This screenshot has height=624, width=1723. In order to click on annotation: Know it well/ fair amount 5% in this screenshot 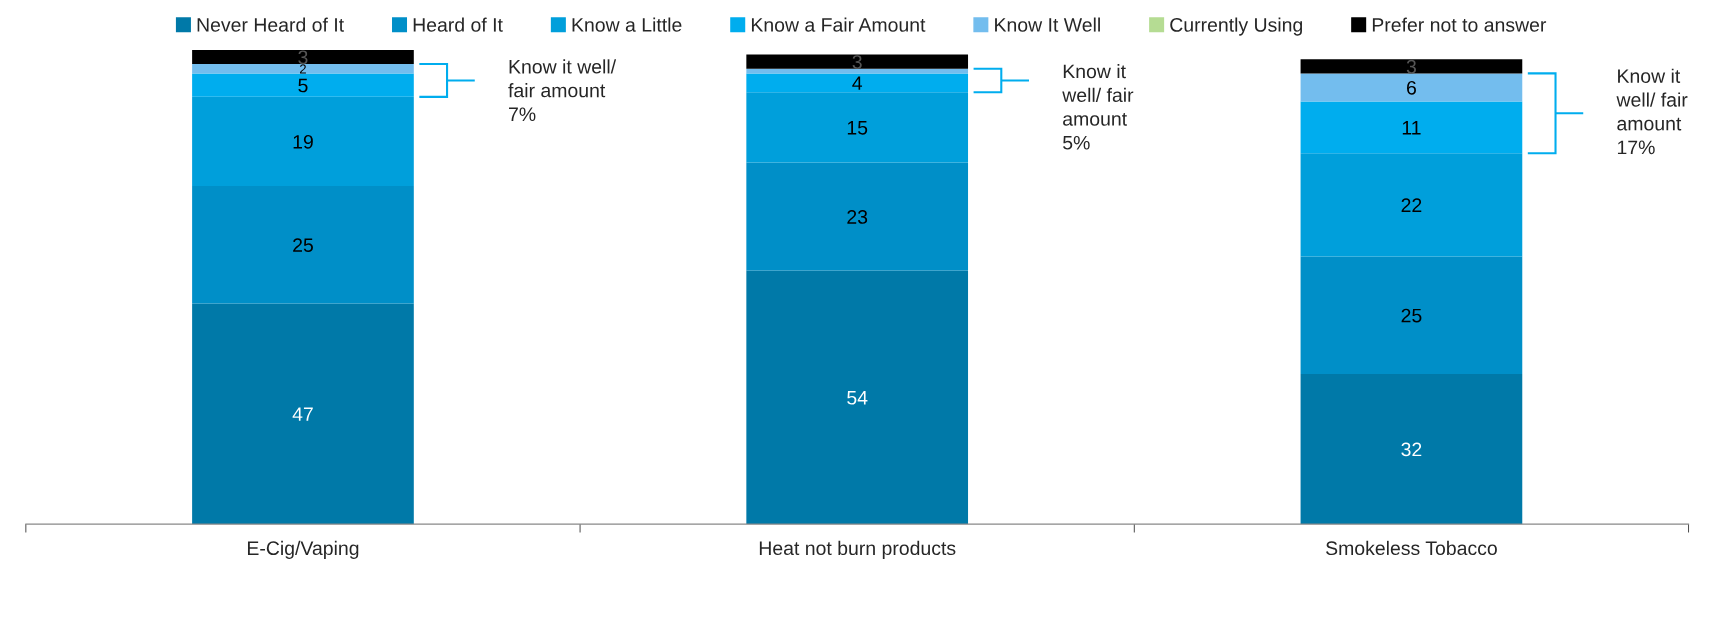, I will do `click(1098, 107)`.